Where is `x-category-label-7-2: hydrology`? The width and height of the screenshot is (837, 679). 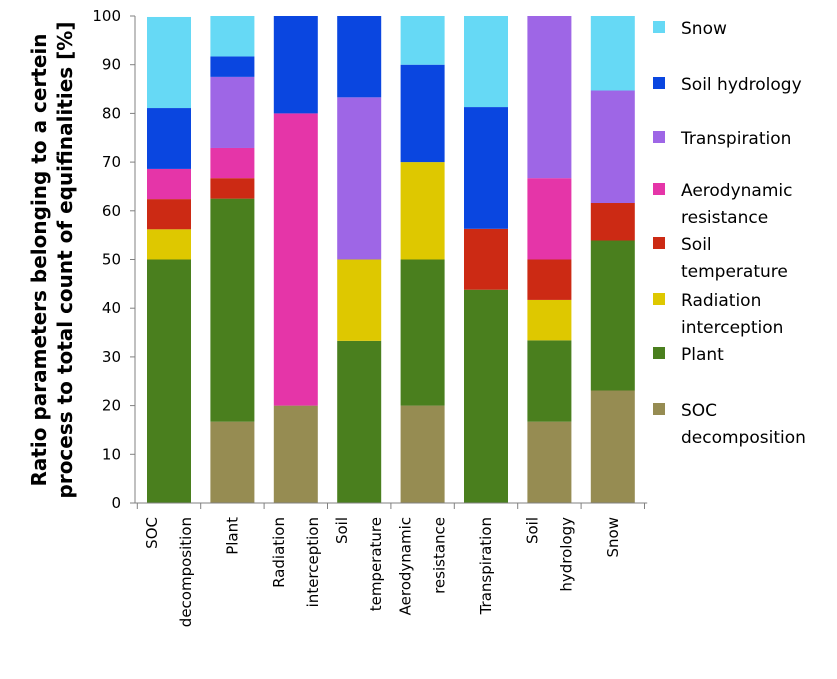
x-category-label-7-2: hydrology is located at coordinates (566, 554).